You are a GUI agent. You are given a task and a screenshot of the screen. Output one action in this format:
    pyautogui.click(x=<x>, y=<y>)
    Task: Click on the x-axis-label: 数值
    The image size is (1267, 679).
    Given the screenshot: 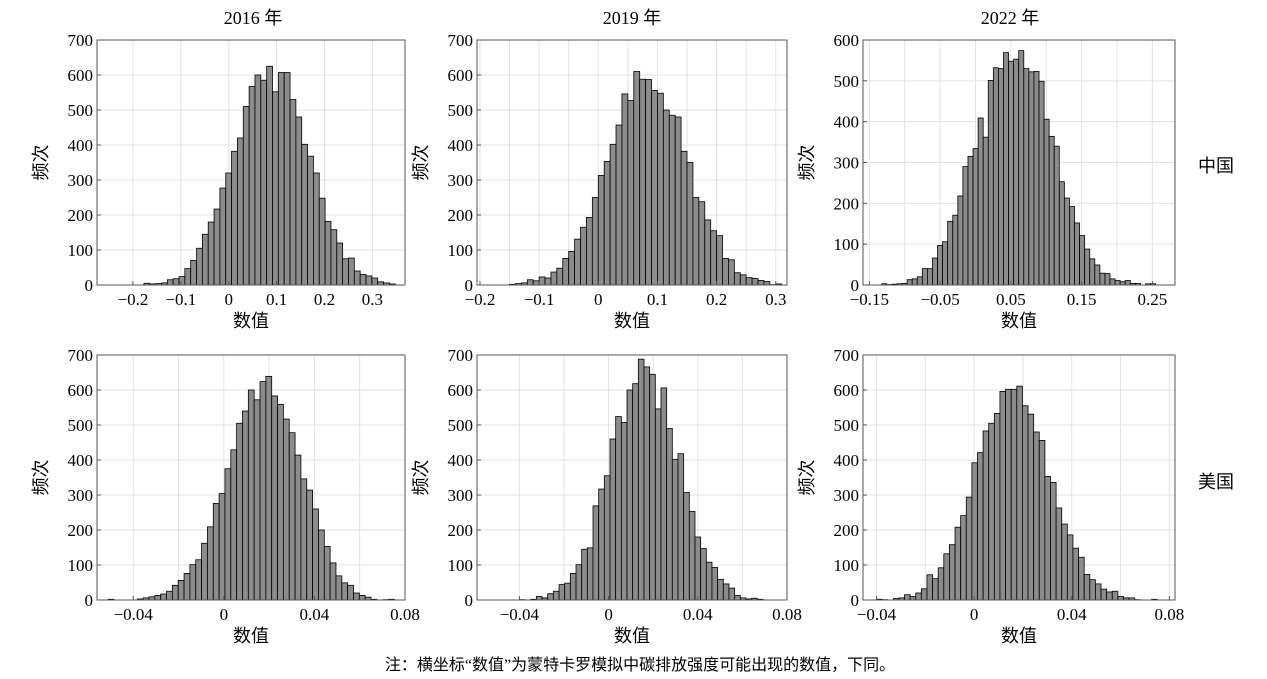 What is the action you would take?
    pyautogui.click(x=251, y=636)
    